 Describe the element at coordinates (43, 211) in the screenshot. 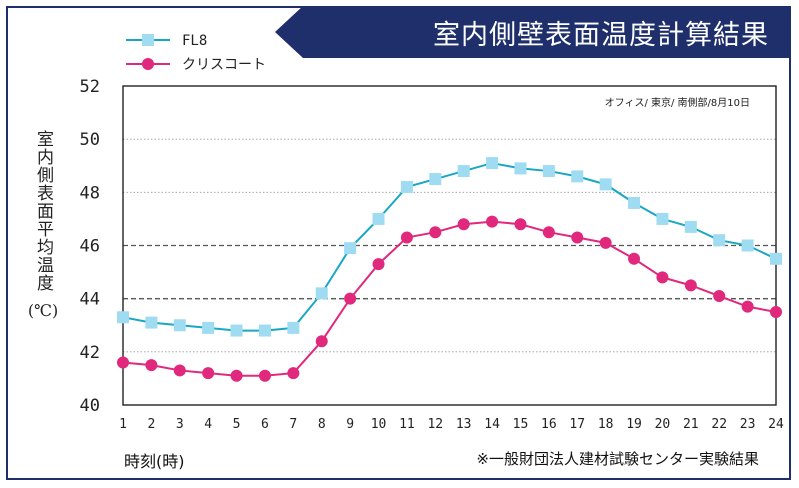

I see `y-axis-label-text: 室内側表面平均温度` at that location.